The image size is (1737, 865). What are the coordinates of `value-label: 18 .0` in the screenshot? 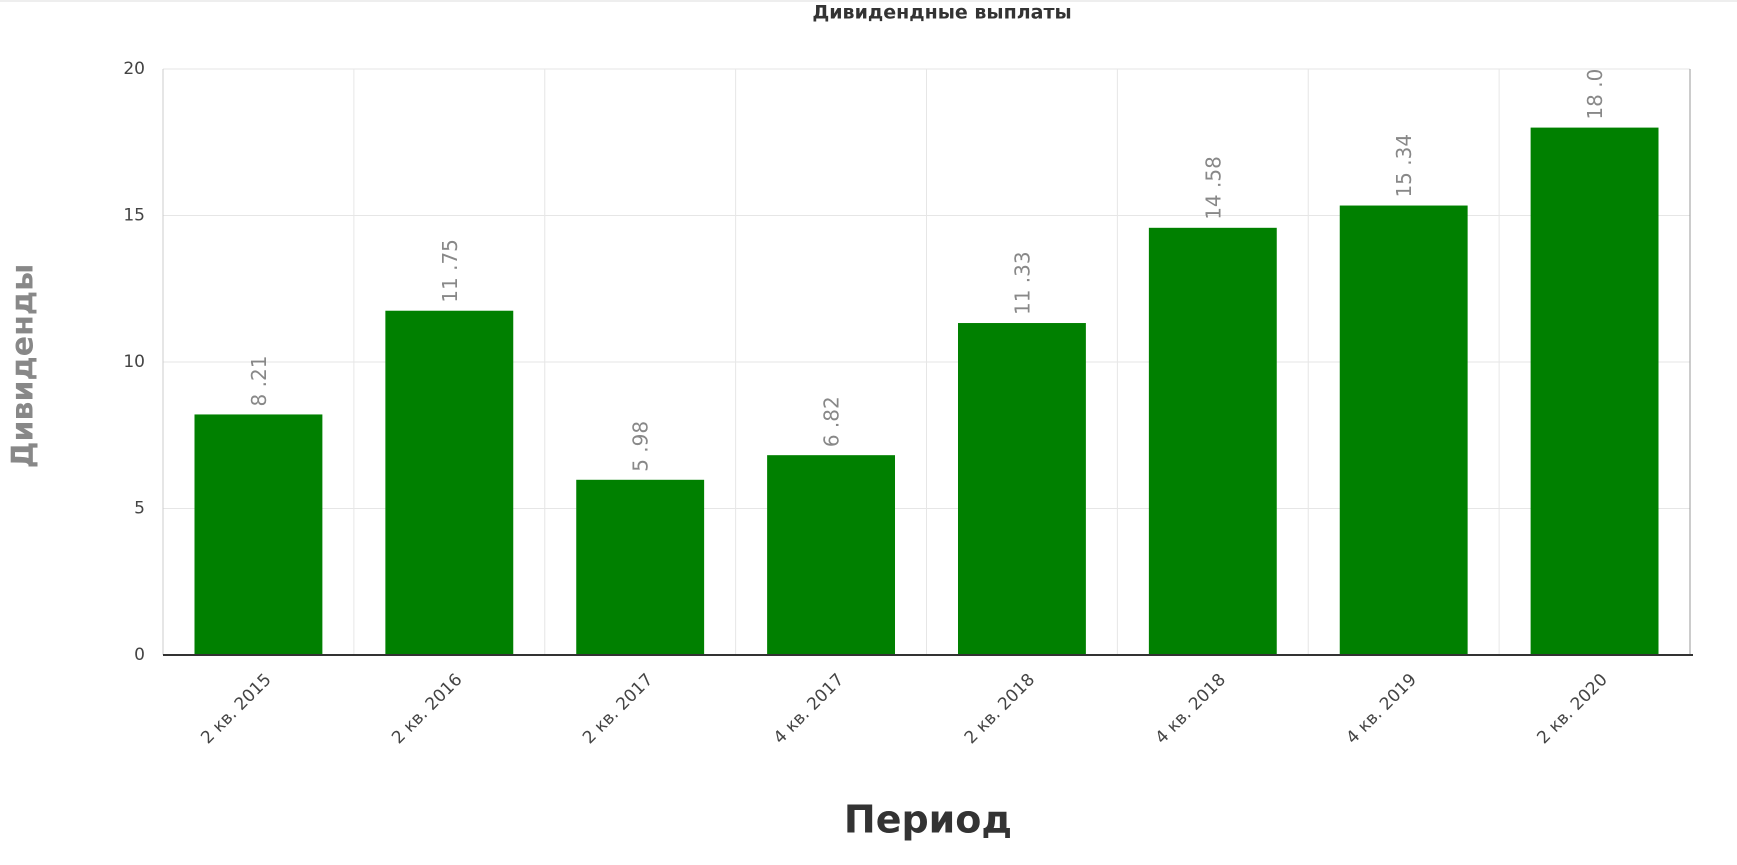 It's located at (1595, 94).